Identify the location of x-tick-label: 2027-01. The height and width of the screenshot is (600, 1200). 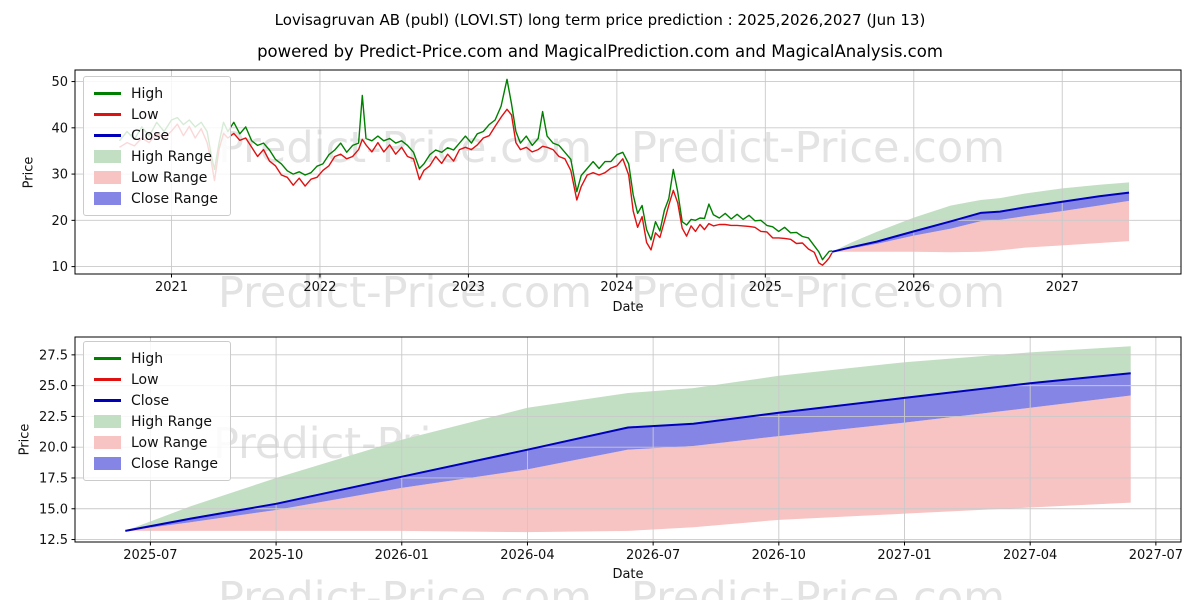
(904, 555).